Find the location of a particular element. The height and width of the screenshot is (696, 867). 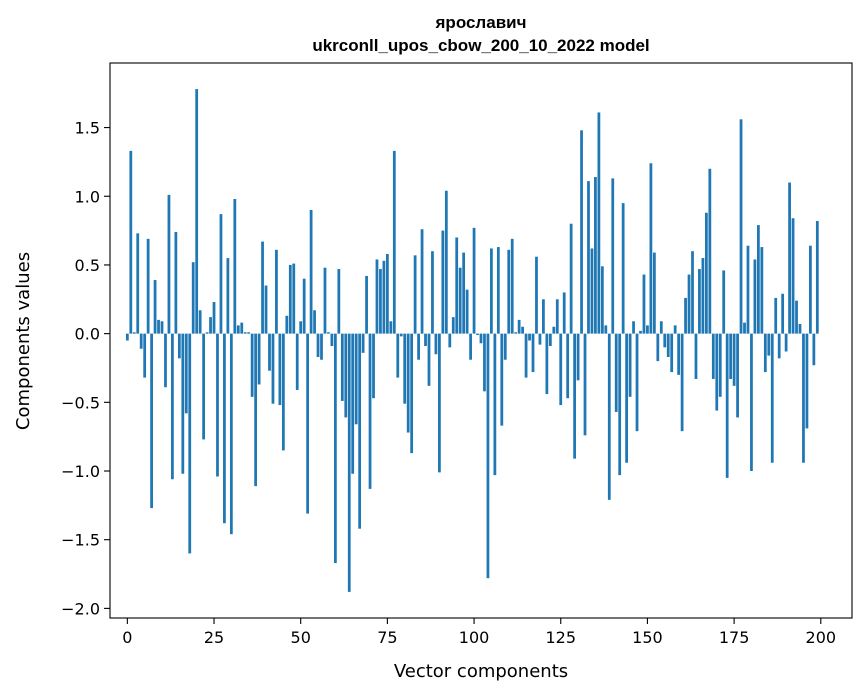

y-tick-label: 0.5 is located at coordinates (87, 265).